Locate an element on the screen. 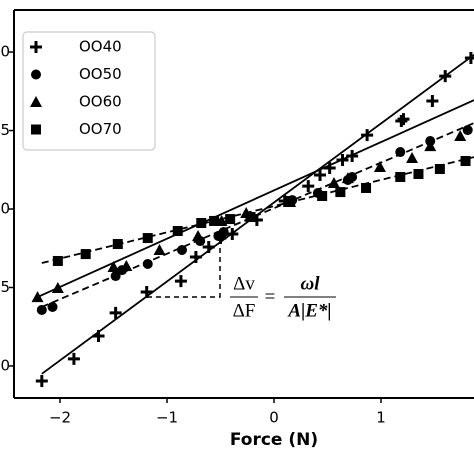 This screenshot has width=474, height=474. slope-guide is located at coordinates (184, 271).